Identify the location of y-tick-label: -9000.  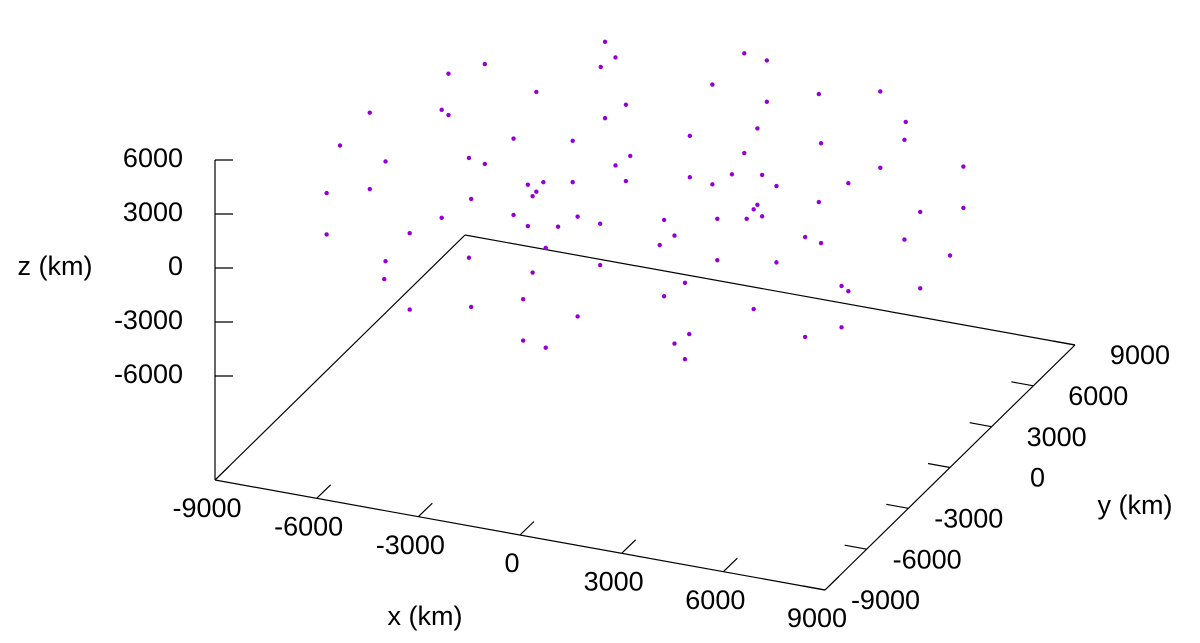
(885, 600).